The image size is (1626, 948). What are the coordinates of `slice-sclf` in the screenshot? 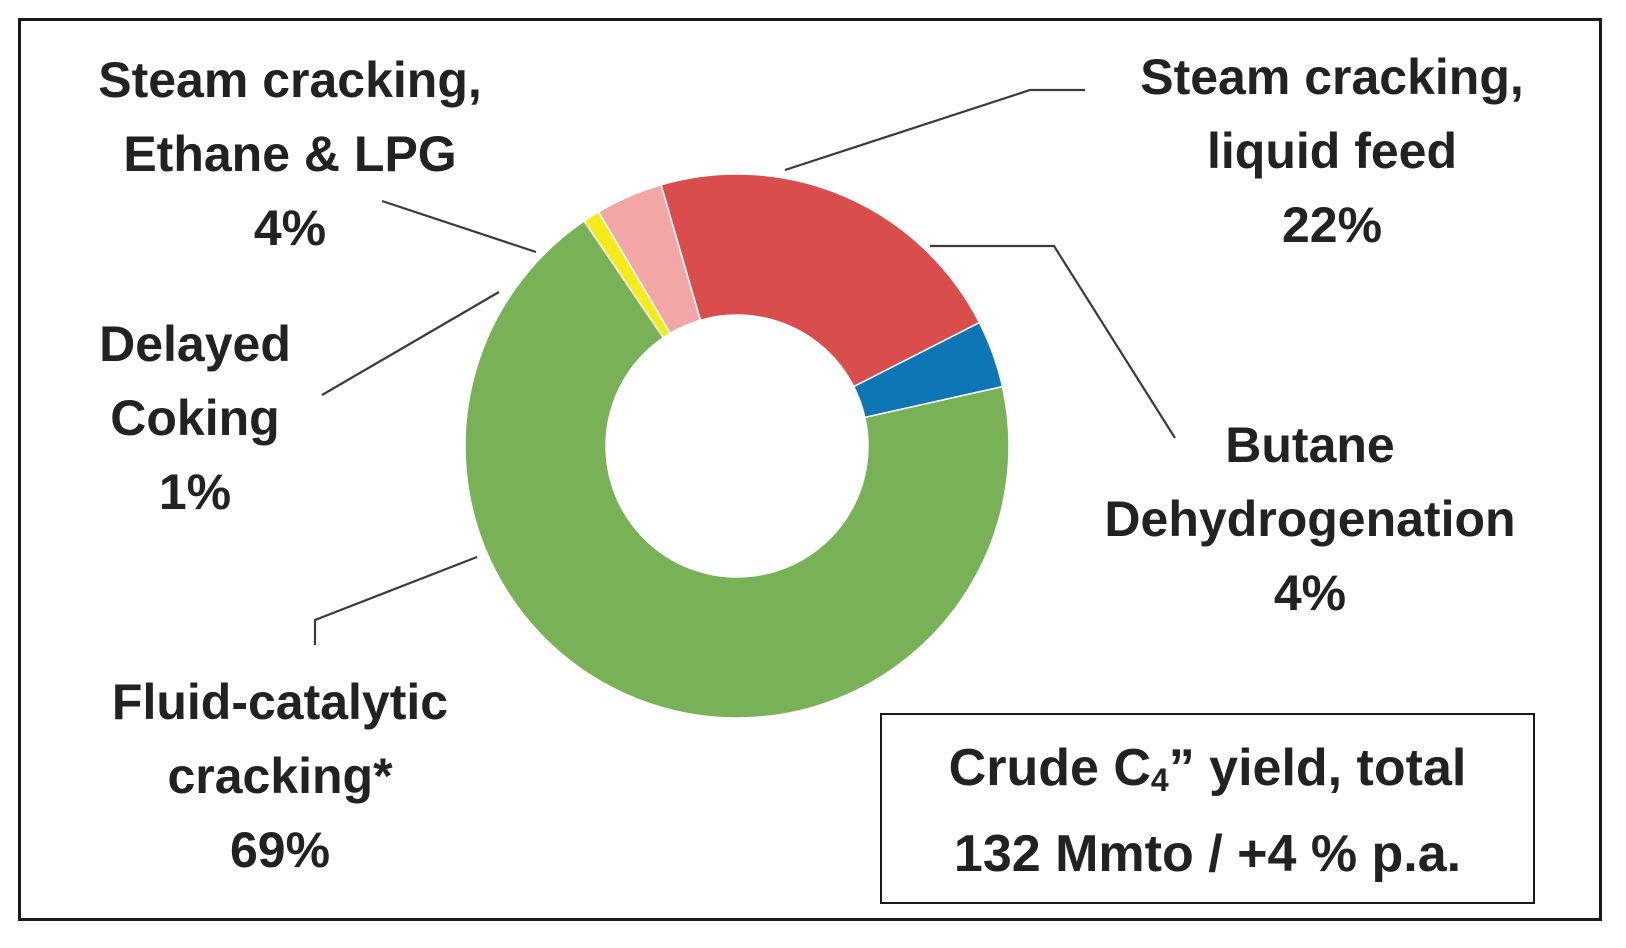 It's located at (820, 280).